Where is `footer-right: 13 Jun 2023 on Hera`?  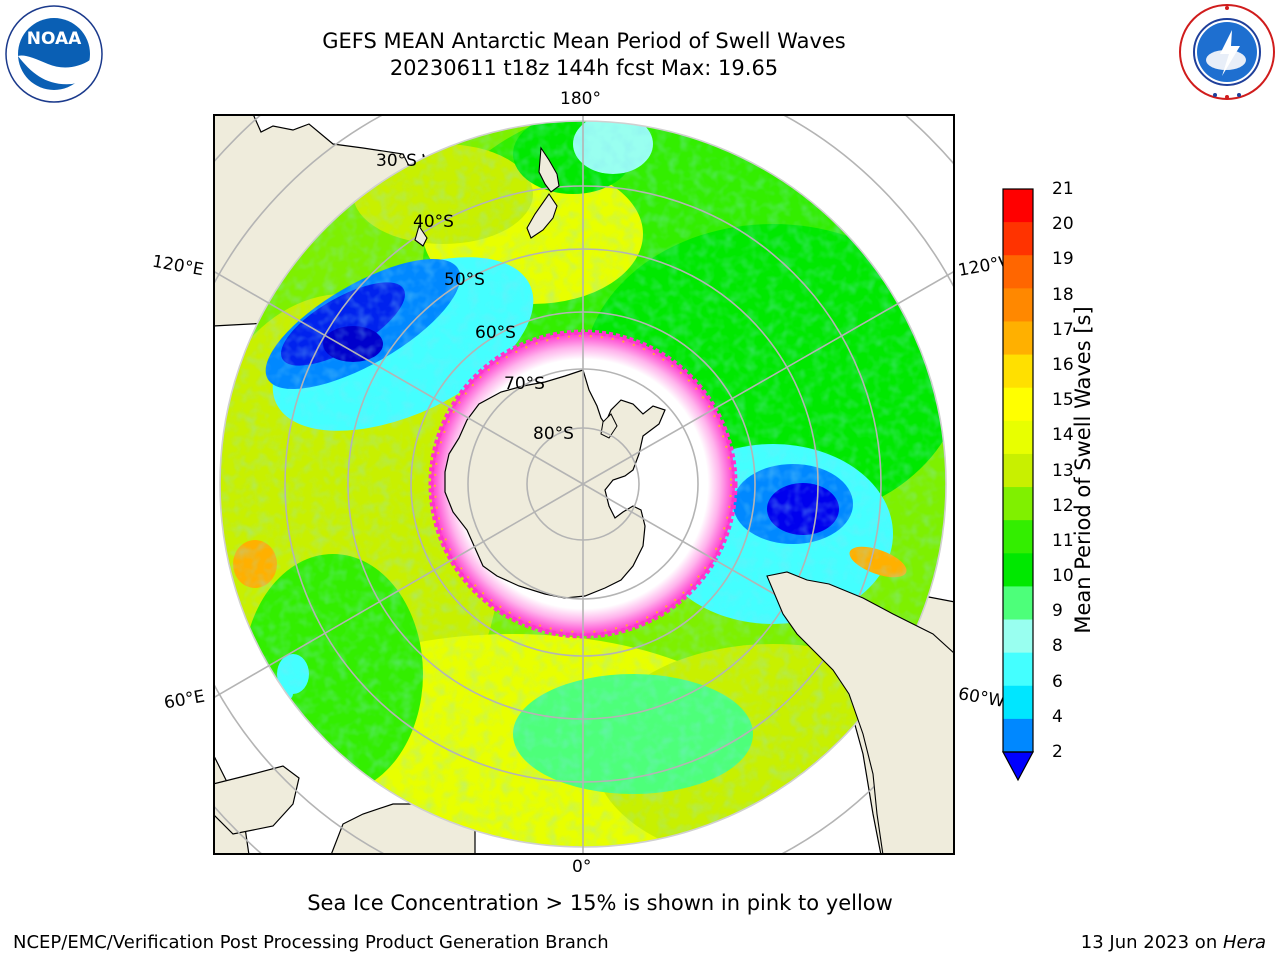
footer-right: 13 Jun 2023 on Hera is located at coordinates (1173, 942).